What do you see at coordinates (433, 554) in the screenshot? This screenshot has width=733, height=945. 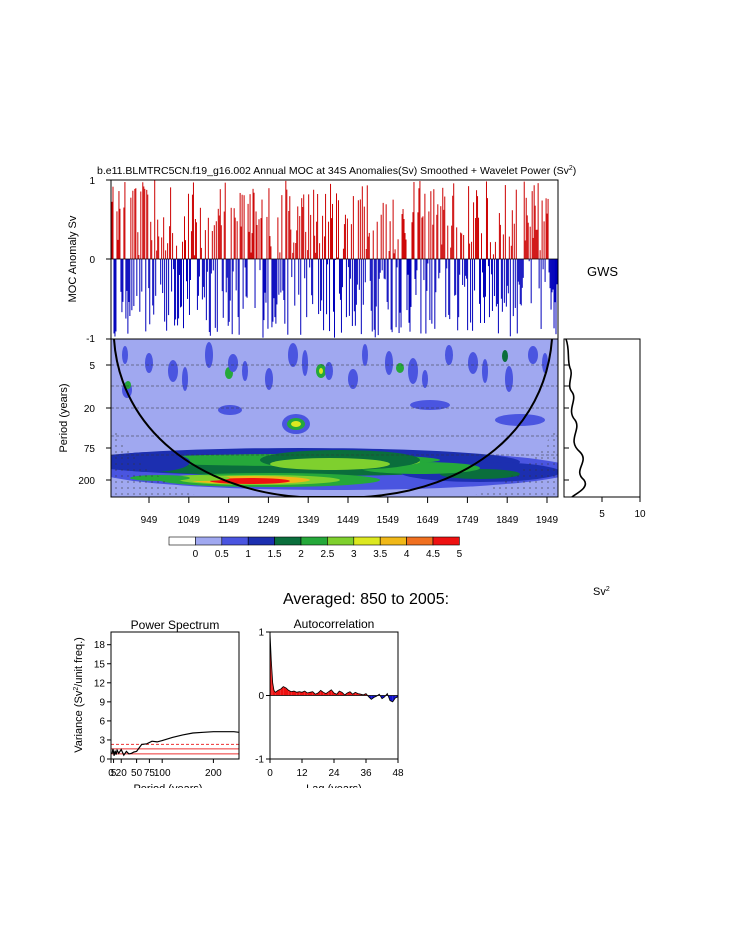 I see `colorbar-label: 4.5` at bounding box center [433, 554].